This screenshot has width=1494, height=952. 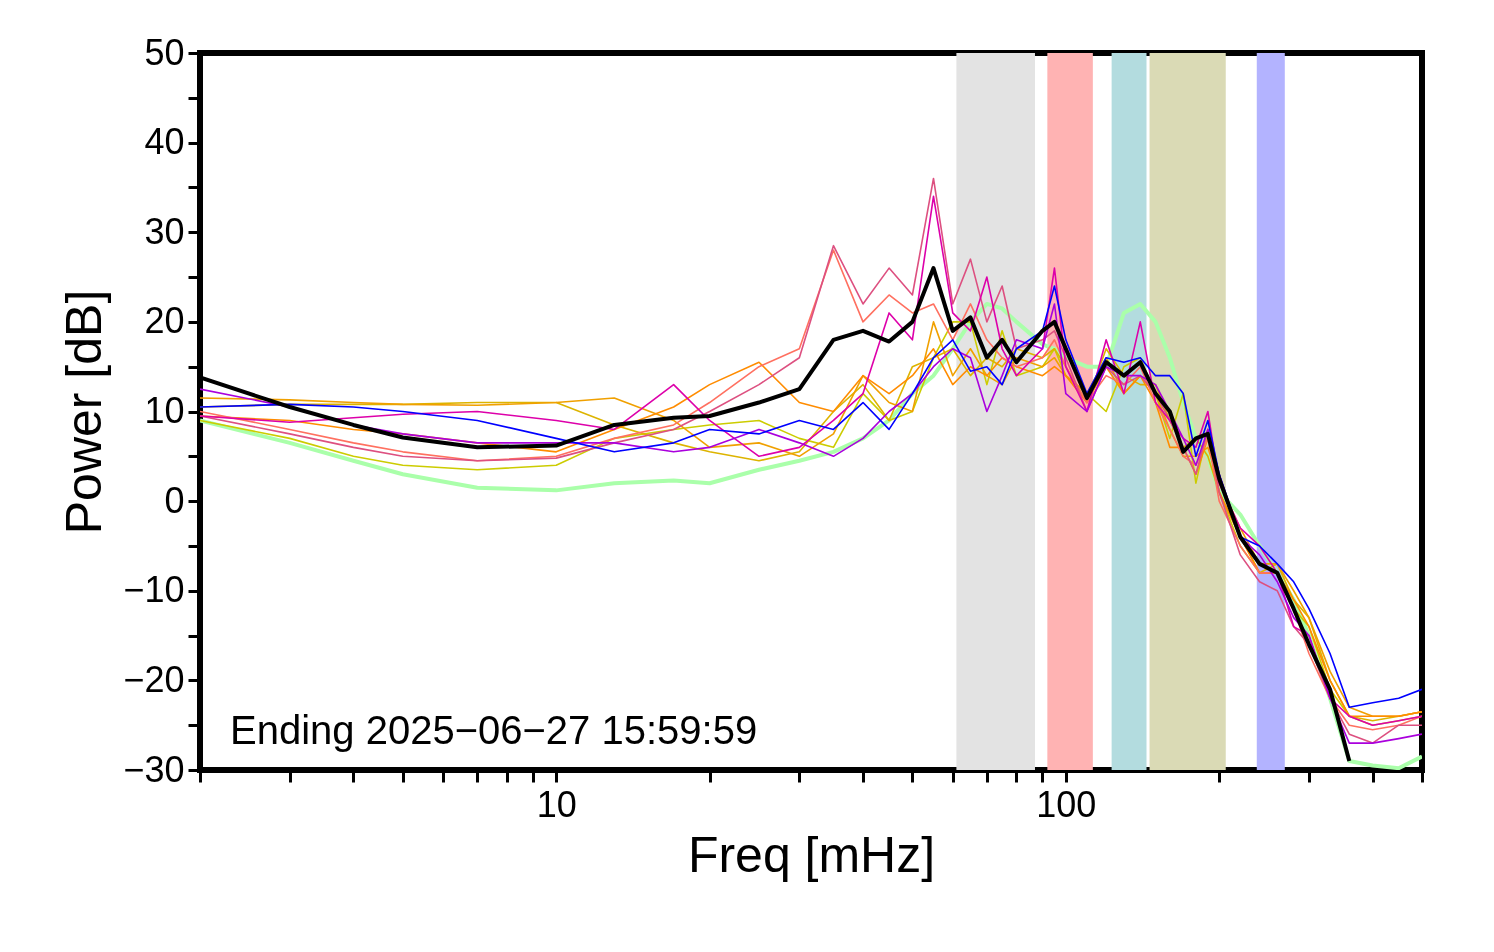 What do you see at coordinates (164, 231) in the screenshot?
I see `y-tick-label: 30` at bounding box center [164, 231].